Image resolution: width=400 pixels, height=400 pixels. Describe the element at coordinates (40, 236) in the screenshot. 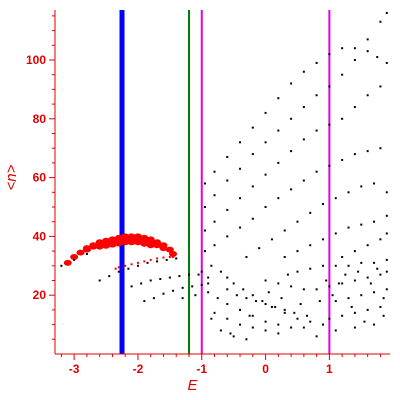

I see `y-tick-label: 40` at that location.